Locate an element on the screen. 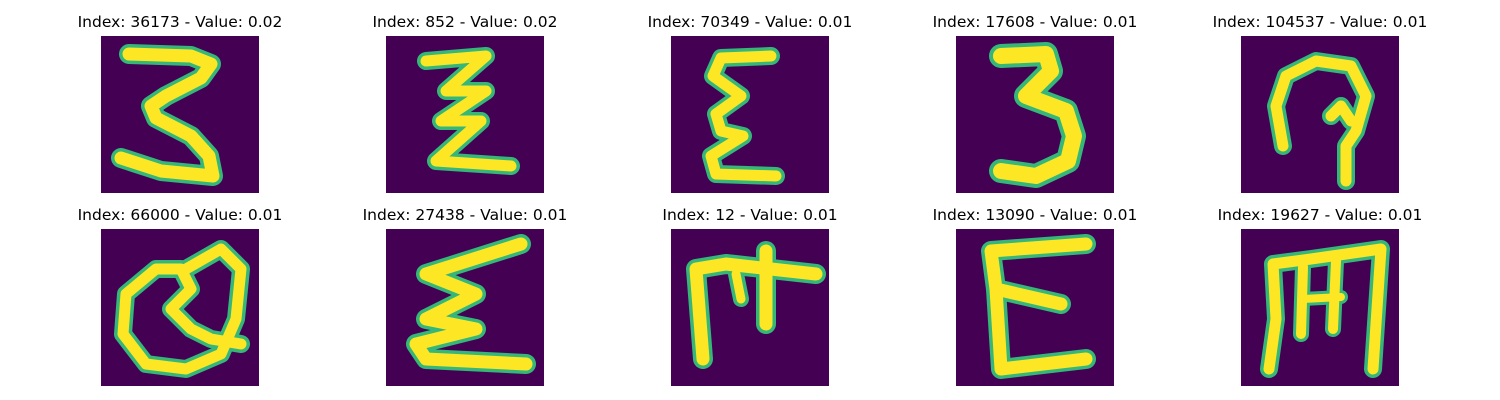 The height and width of the screenshot is (400, 1500). panel-title: Index: 27438 - Value: 0.01 is located at coordinates (465, 215).